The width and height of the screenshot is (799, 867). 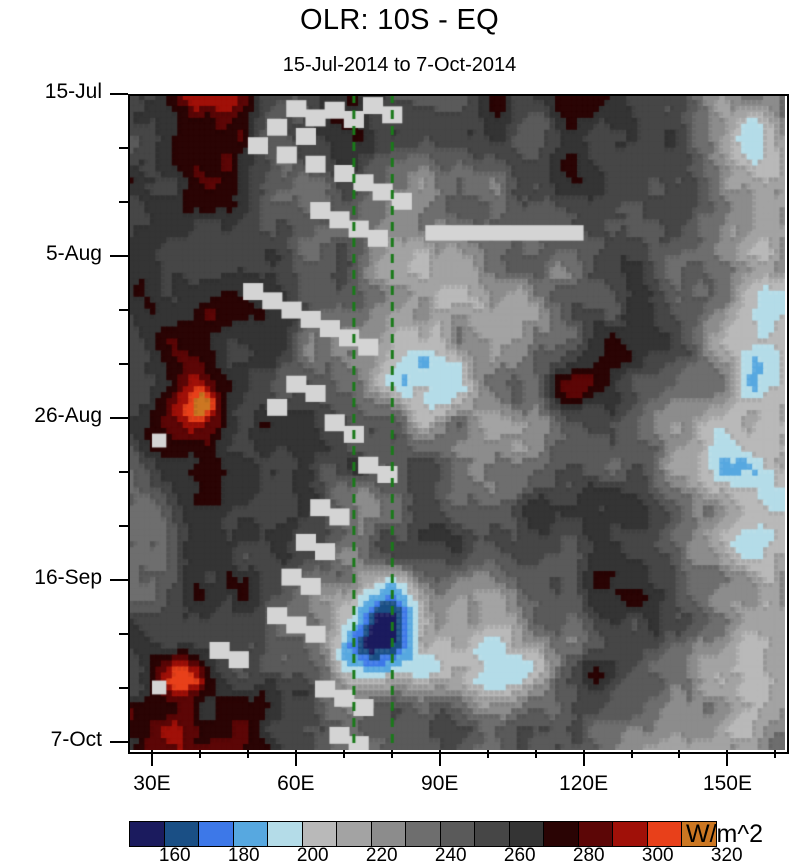 What do you see at coordinates (312, 855) in the screenshot?
I see `colorbar-tick-200: 200` at bounding box center [312, 855].